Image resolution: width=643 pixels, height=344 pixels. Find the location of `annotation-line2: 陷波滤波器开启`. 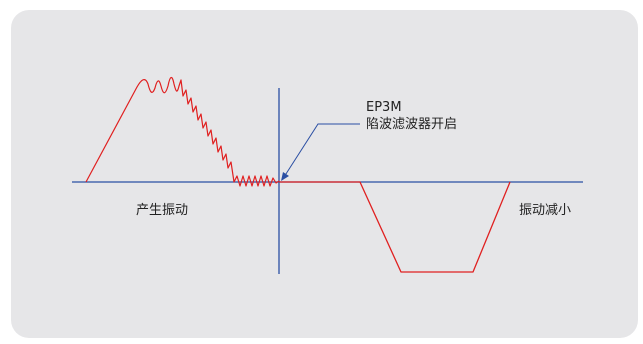

annotation-line2: 陷波滤波器开启 is located at coordinates (412, 124).